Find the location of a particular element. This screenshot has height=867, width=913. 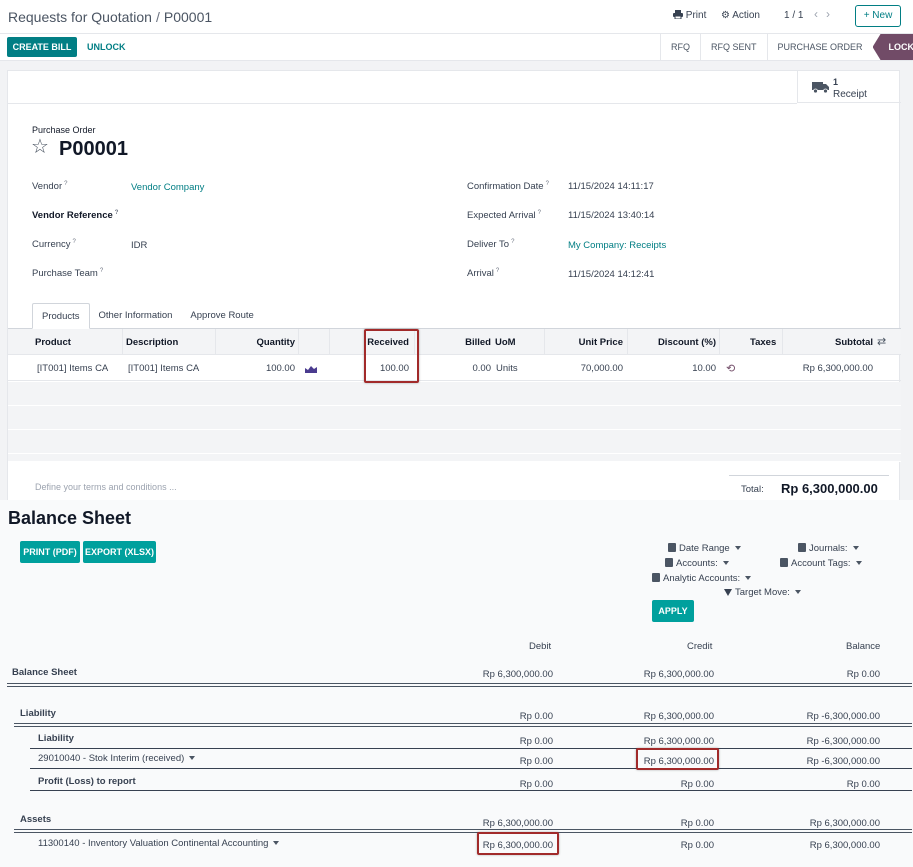

stage-locked: LOCKED is located at coordinates (892, 47).